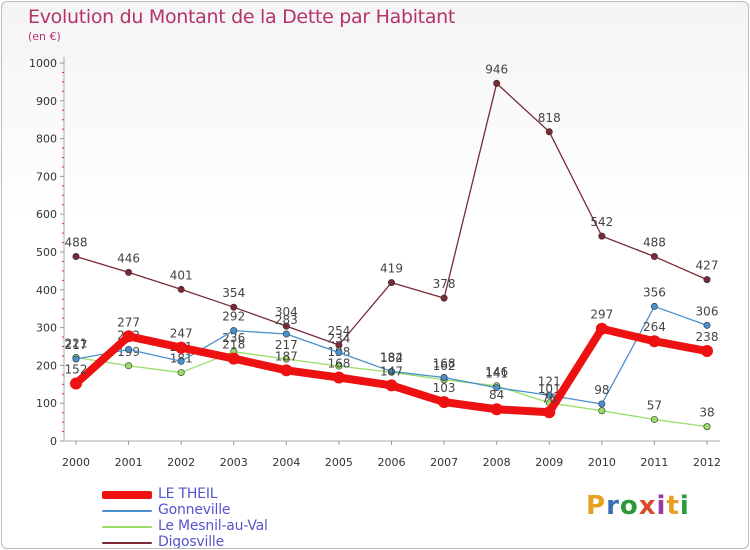  What do you see at coordinates (191, 541) in the screenshot?
I see `legend-label: Digosville` at bounding box center [191, 541].